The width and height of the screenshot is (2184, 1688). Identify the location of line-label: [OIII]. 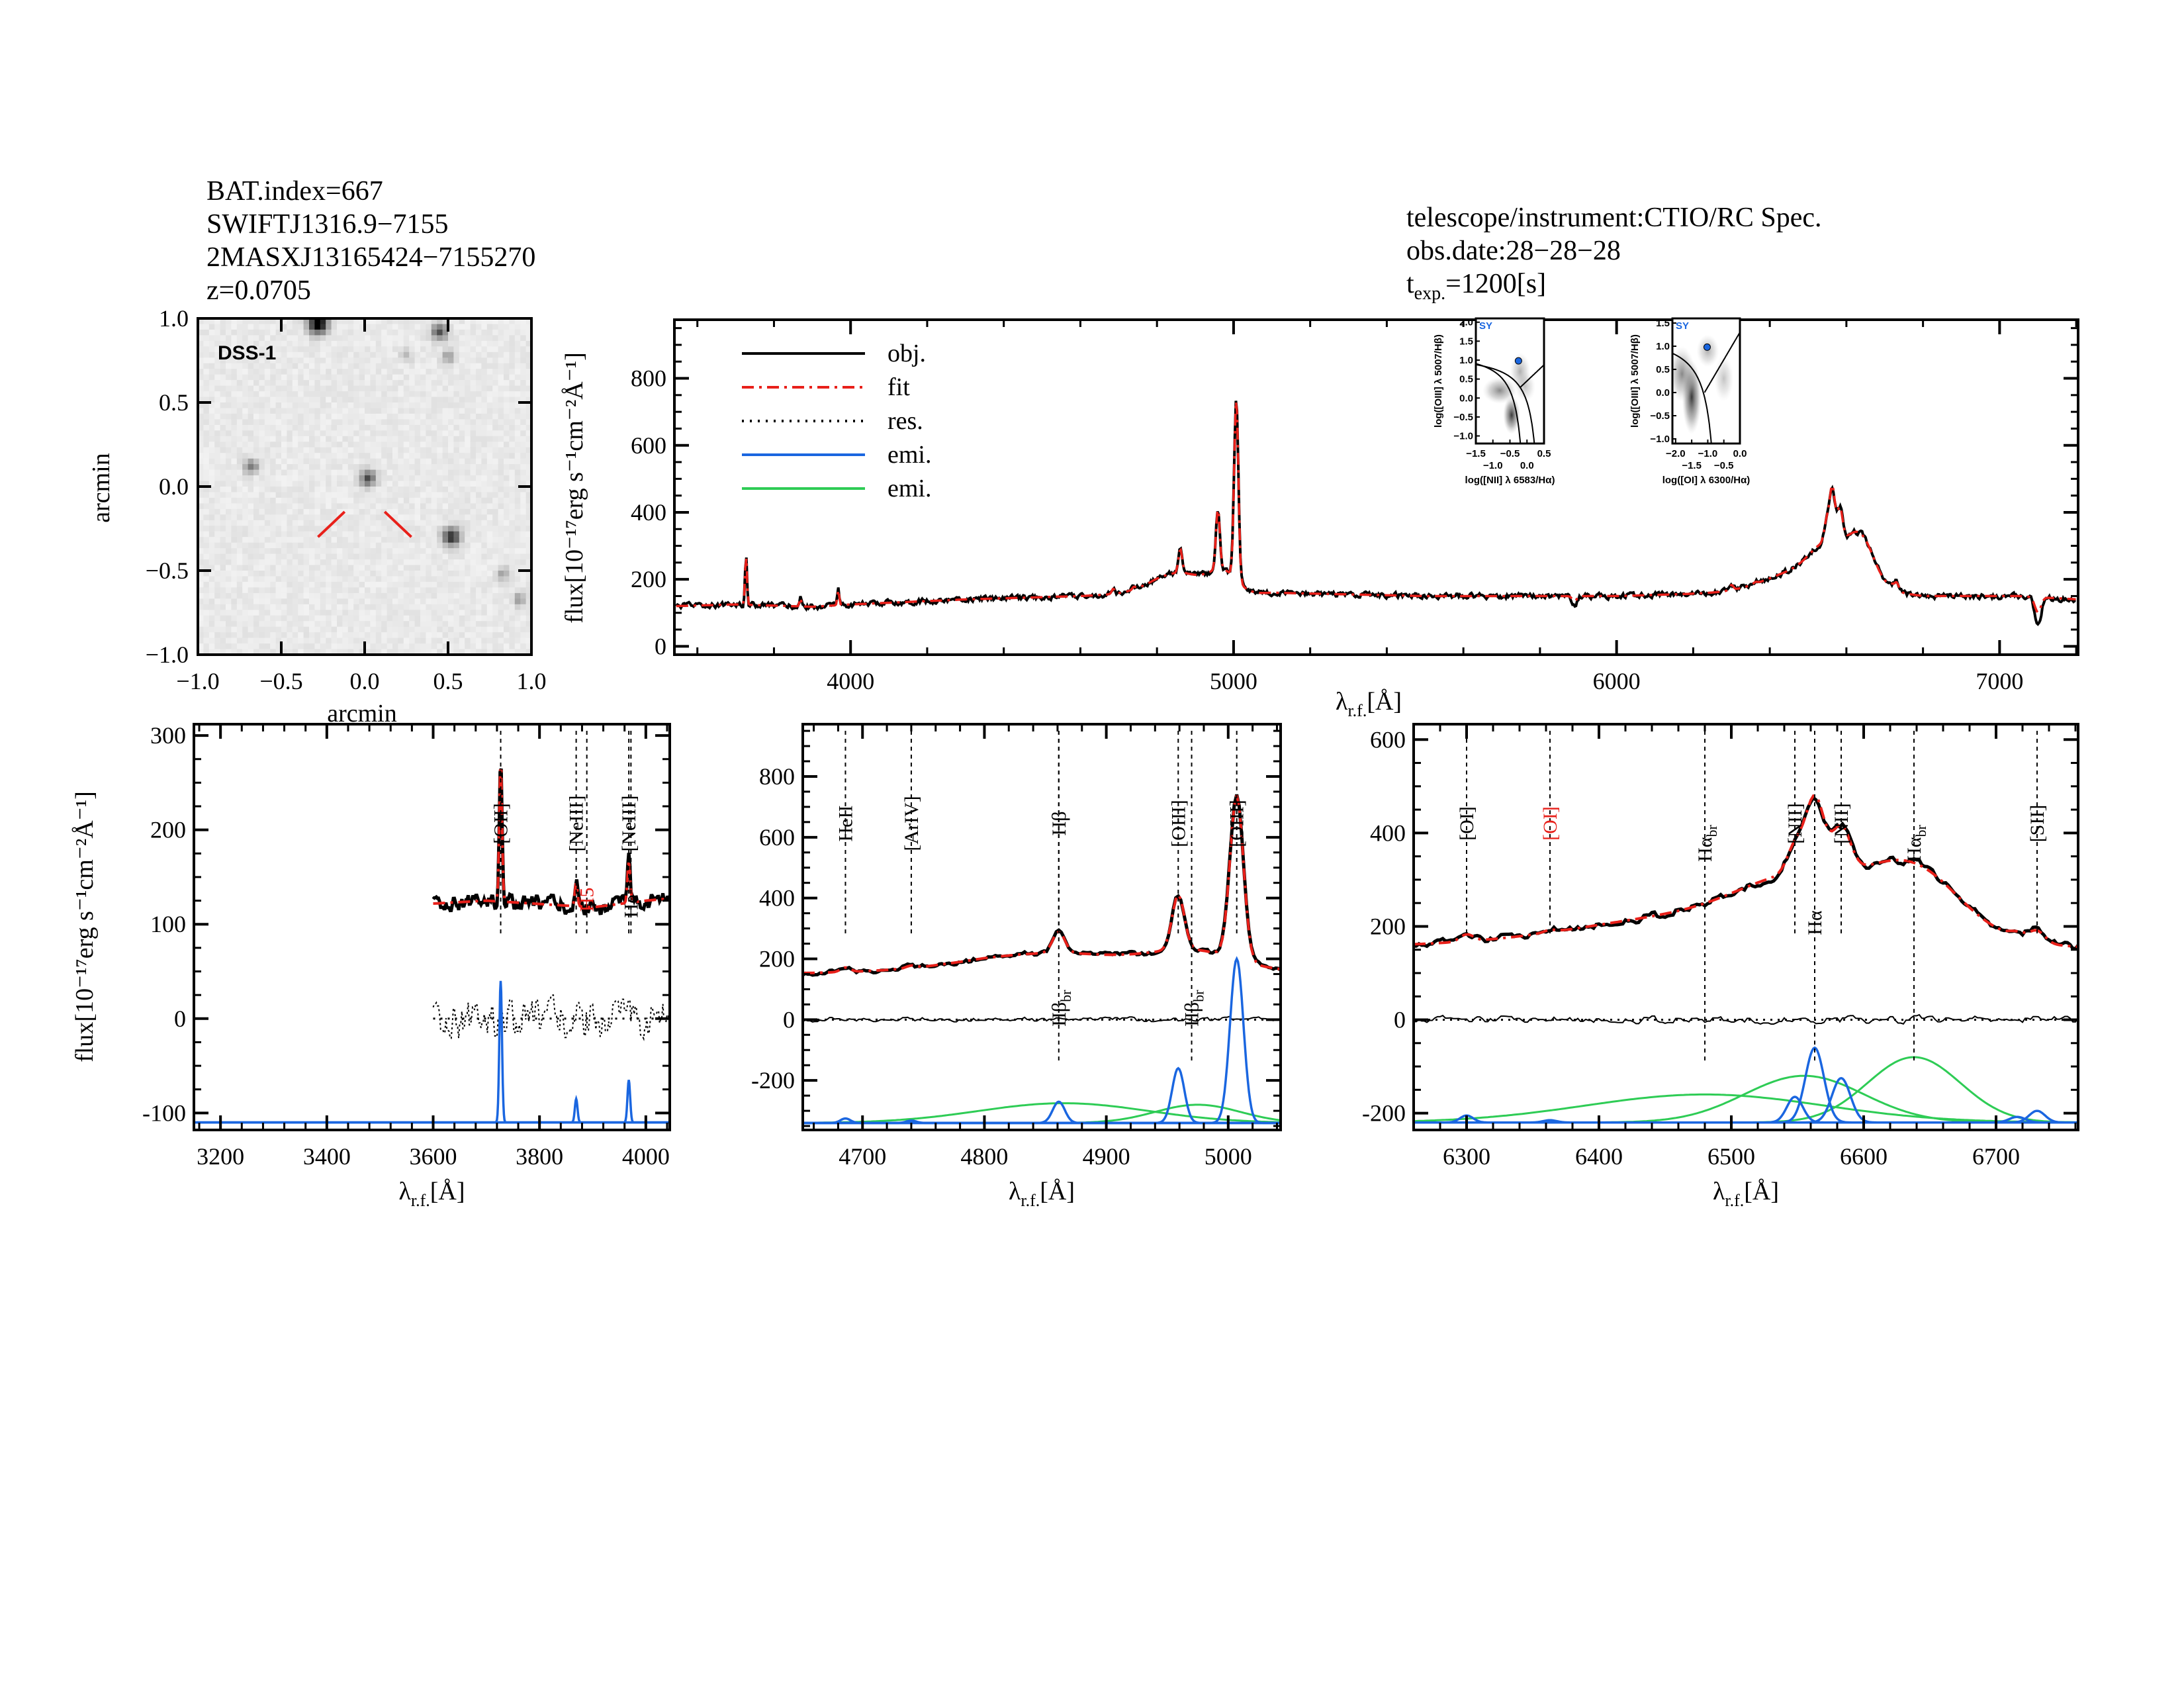
(1178, 823).